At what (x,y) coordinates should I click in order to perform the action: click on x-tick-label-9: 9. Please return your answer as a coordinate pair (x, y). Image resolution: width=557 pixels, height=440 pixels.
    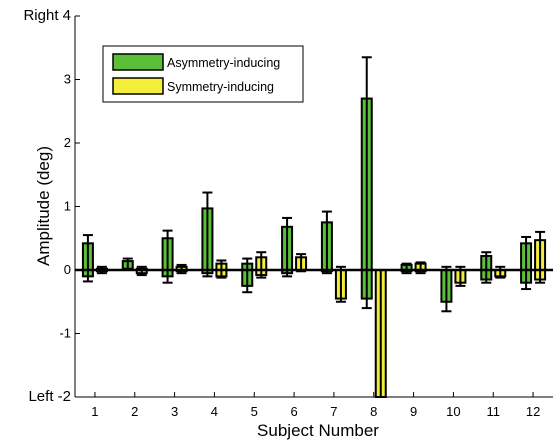
    Looking at the image, I should click on (413, 411).